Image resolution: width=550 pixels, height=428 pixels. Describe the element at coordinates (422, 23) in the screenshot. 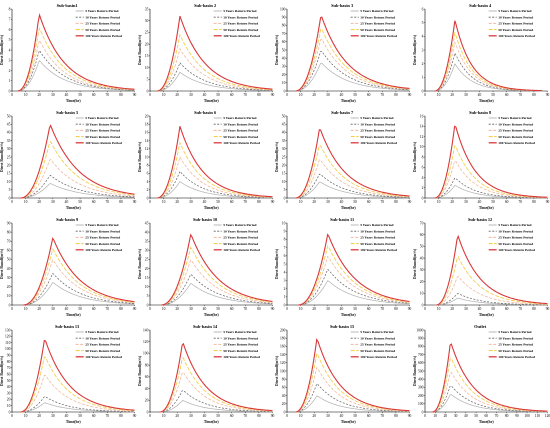

I see `y-tick-label: 5` at that location.